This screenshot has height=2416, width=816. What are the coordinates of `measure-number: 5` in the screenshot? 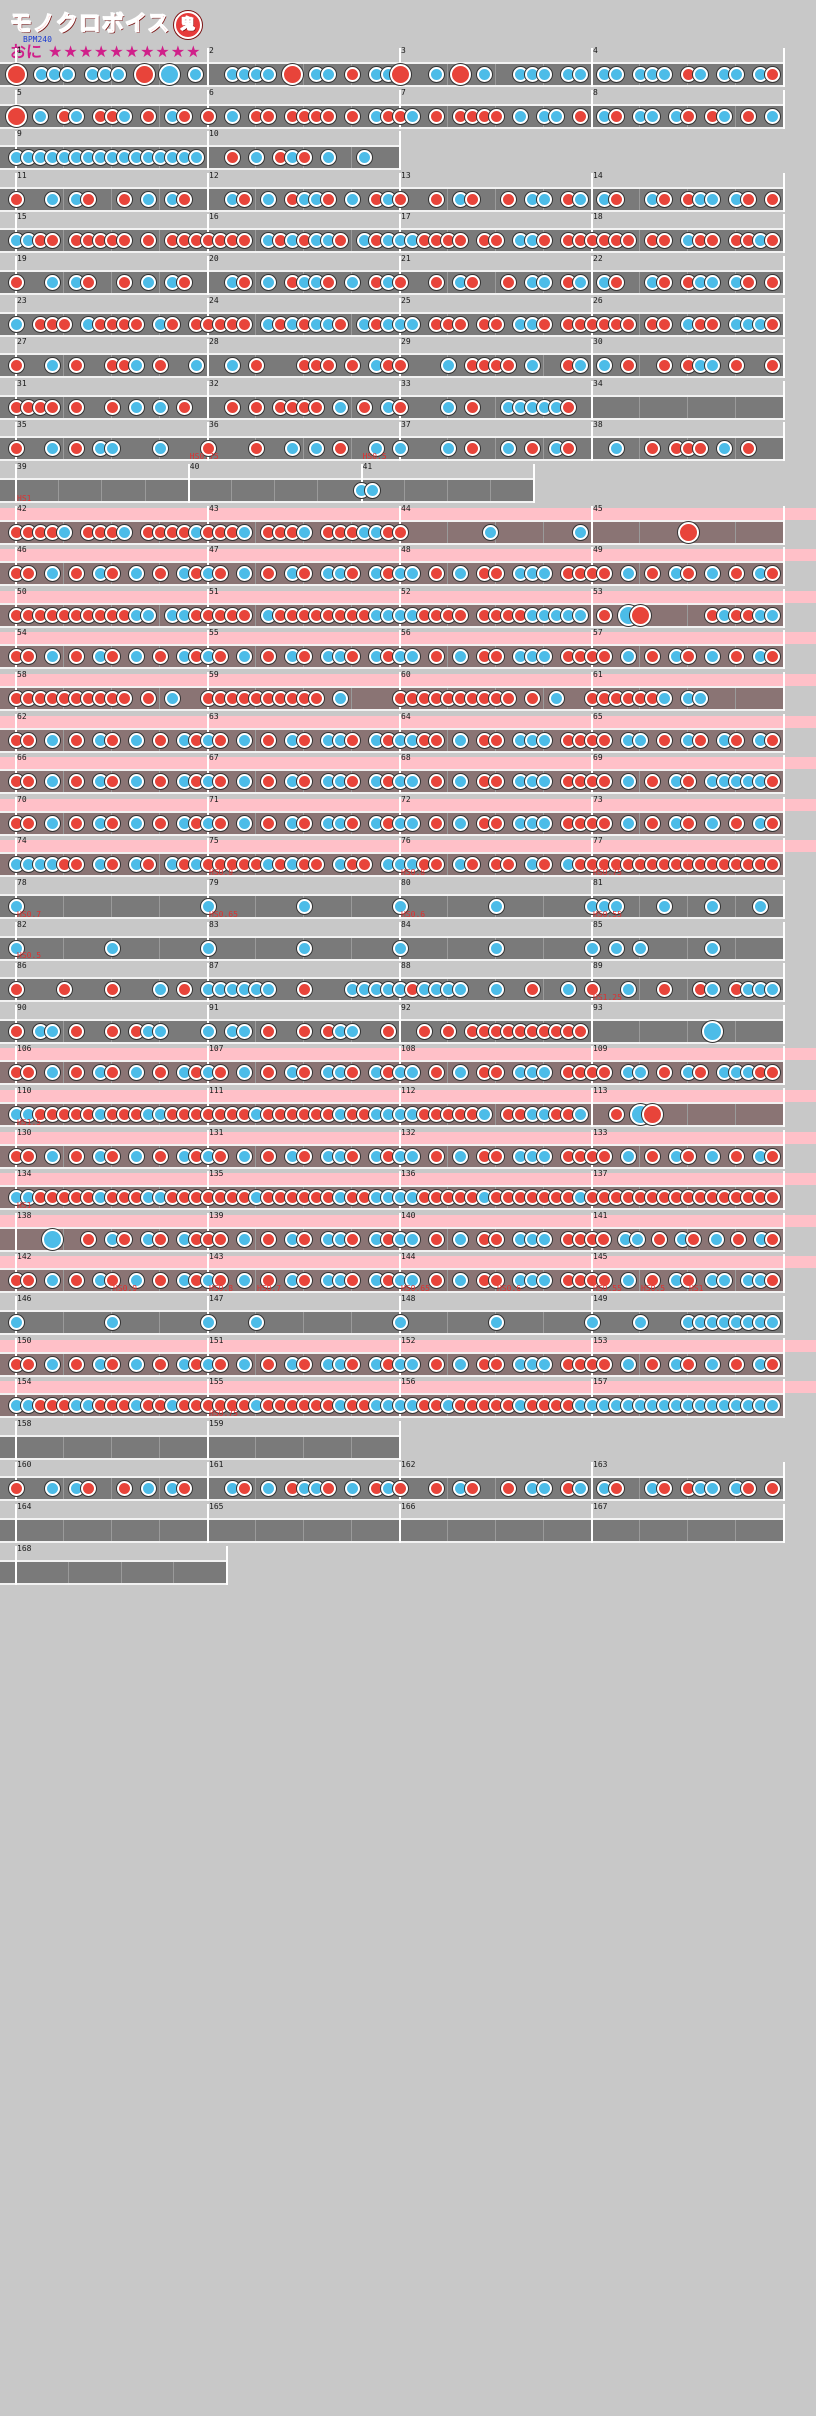 It's located at (19, 92).